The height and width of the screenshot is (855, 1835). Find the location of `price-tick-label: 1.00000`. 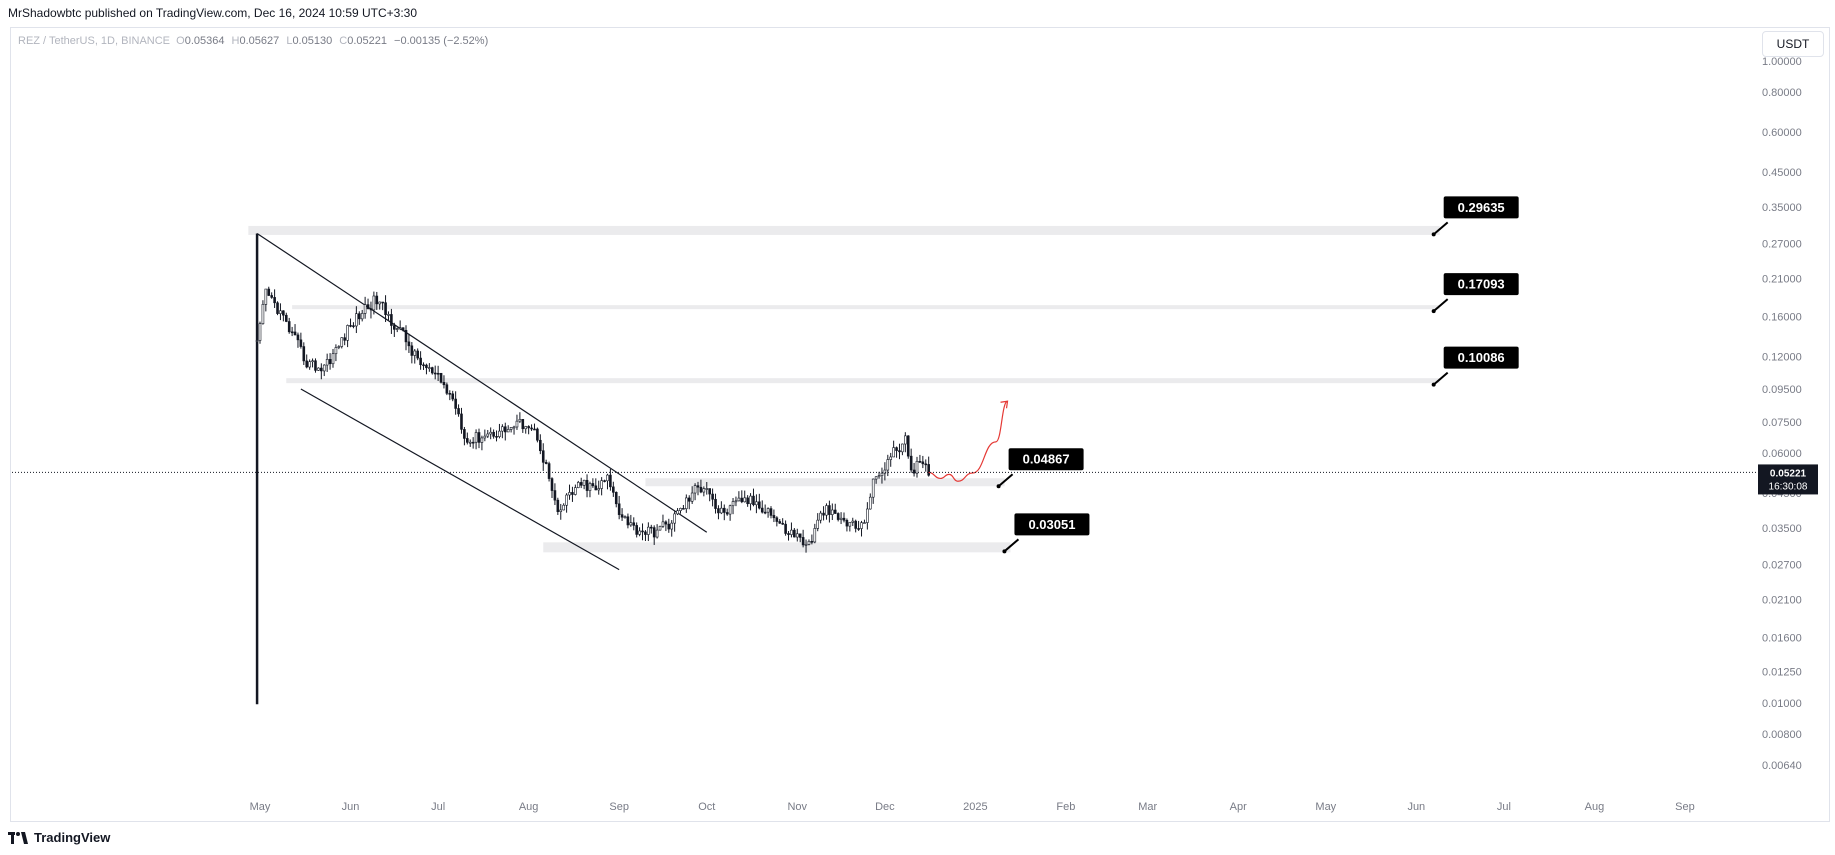

price-tick-label: 1.00000 is located at coordinates (1782, 62).